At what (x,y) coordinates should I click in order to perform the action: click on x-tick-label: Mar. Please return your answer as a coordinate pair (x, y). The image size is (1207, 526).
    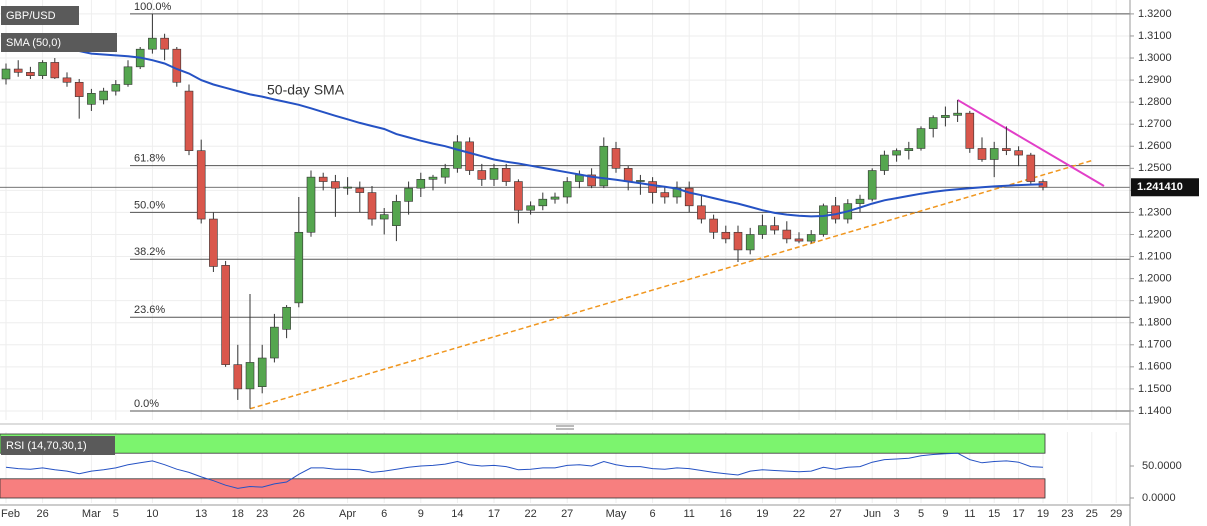
    Looking at the image, I should click on (91, 514).